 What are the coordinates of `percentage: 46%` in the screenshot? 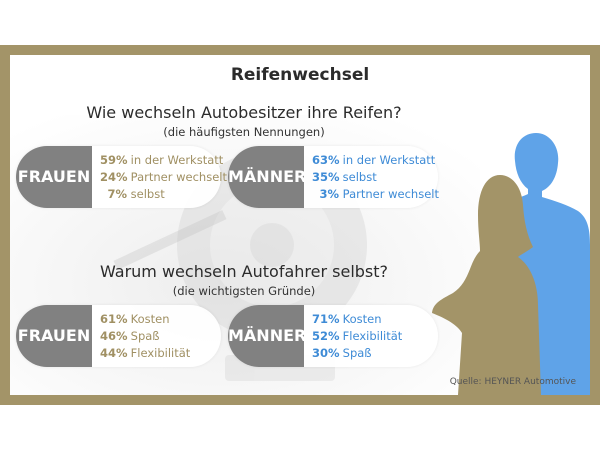 It's located at (114, 336).